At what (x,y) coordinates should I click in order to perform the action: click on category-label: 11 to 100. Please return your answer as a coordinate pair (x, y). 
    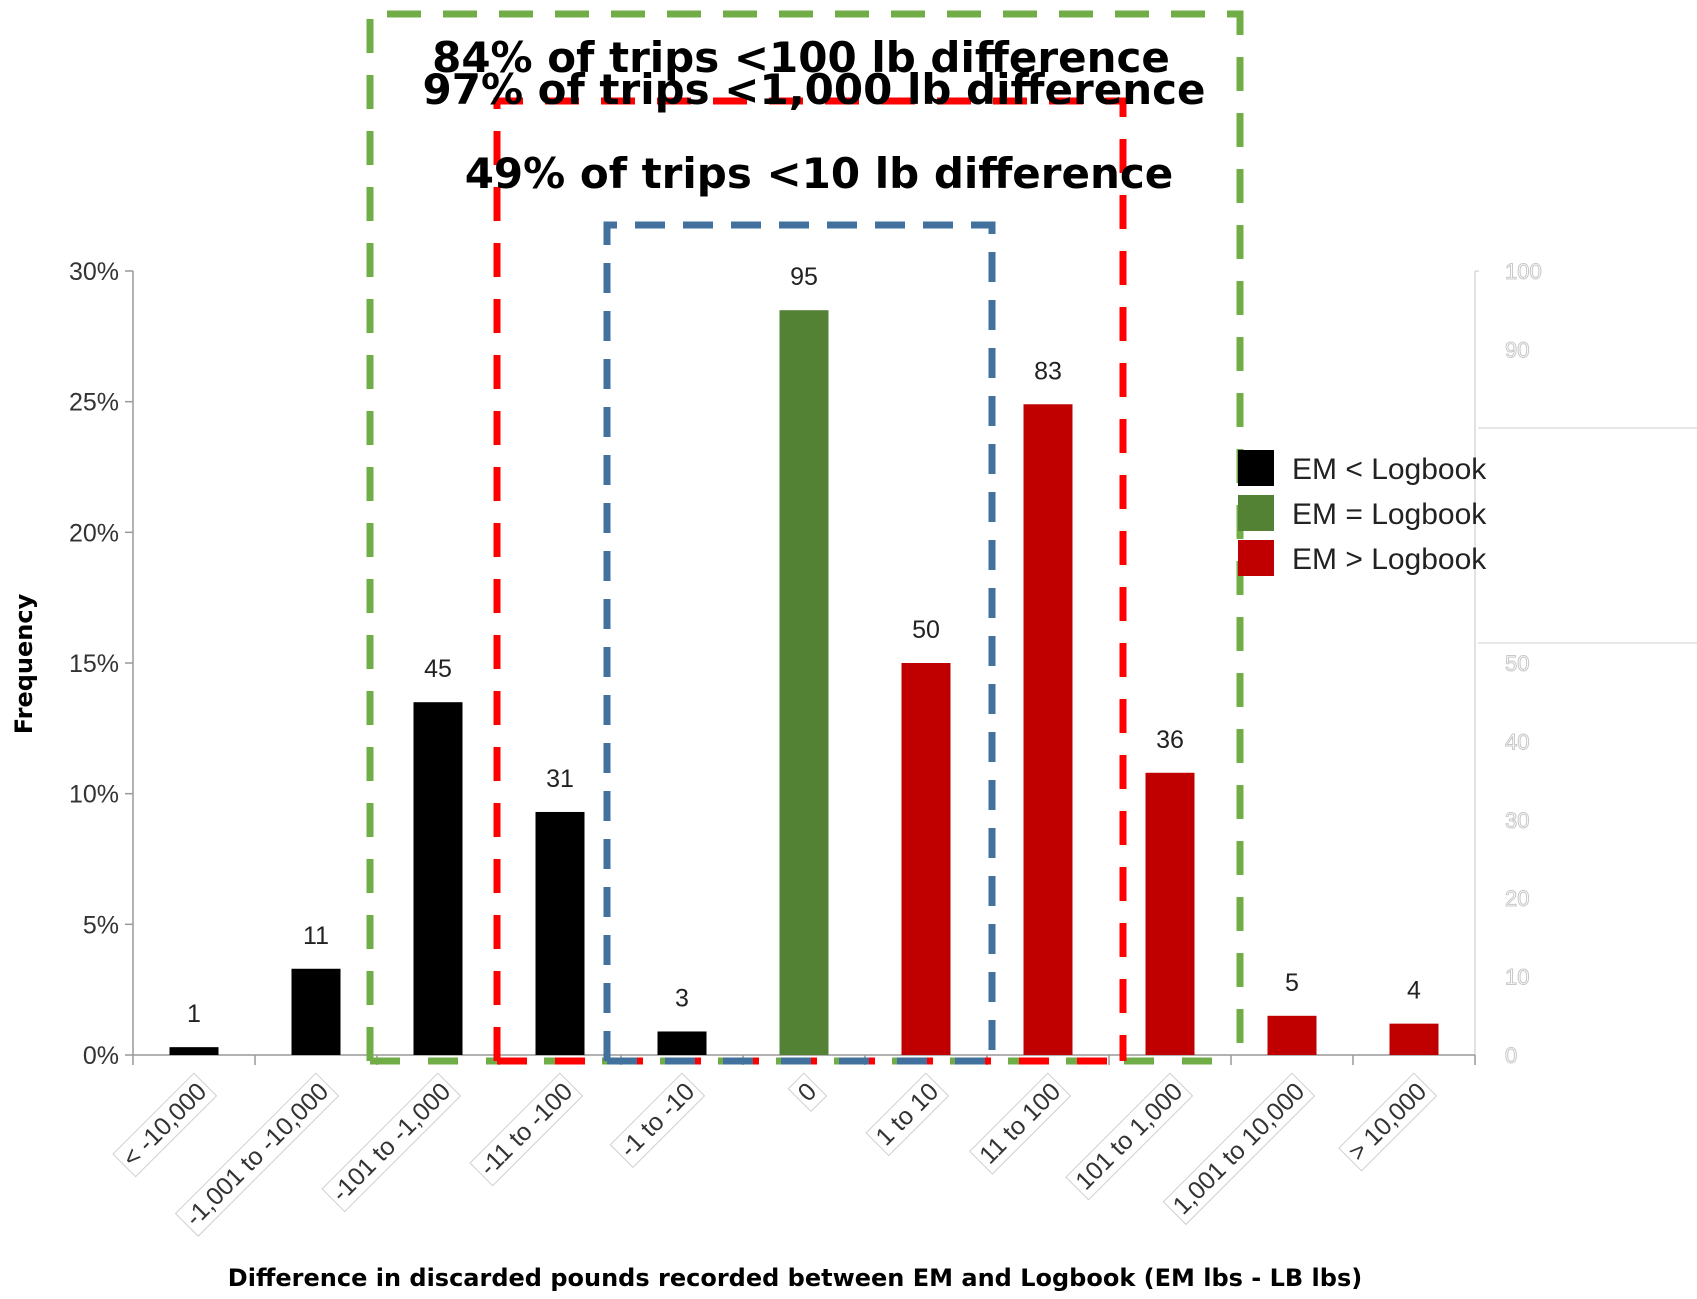
    Looking at the image, I should click on (1020, 1123).